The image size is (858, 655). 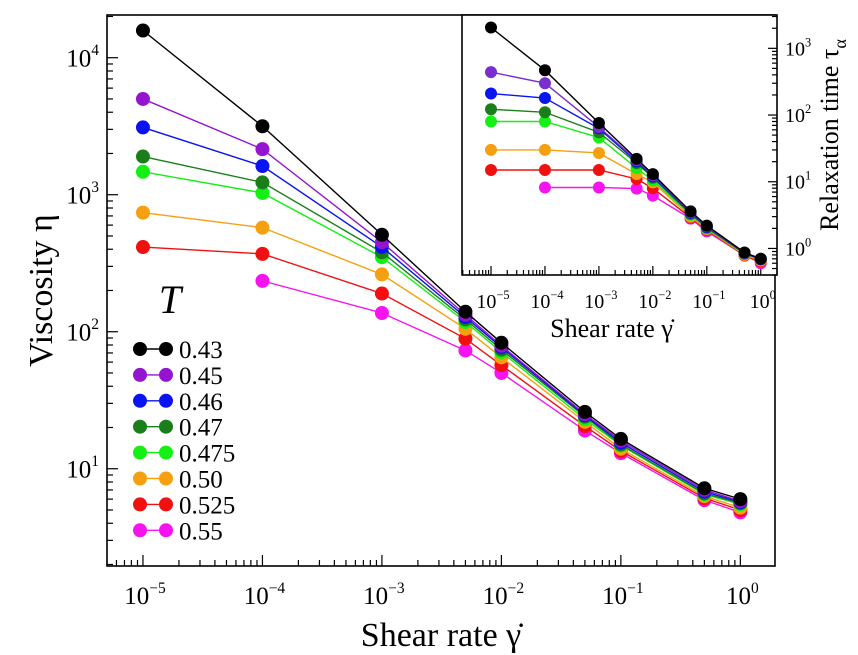 What do you see at coordinates (201, 531) in the screenshot?
I see `legend-label: 0.55` at bounding box center [201, 531].